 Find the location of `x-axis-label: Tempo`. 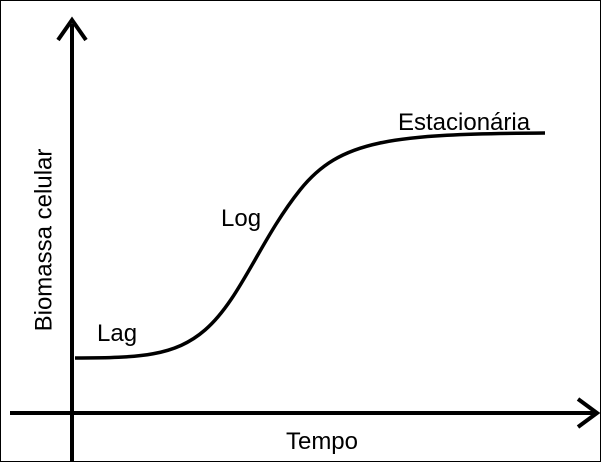

x-axis-label: Tempo is located at coordinates (322, 441).